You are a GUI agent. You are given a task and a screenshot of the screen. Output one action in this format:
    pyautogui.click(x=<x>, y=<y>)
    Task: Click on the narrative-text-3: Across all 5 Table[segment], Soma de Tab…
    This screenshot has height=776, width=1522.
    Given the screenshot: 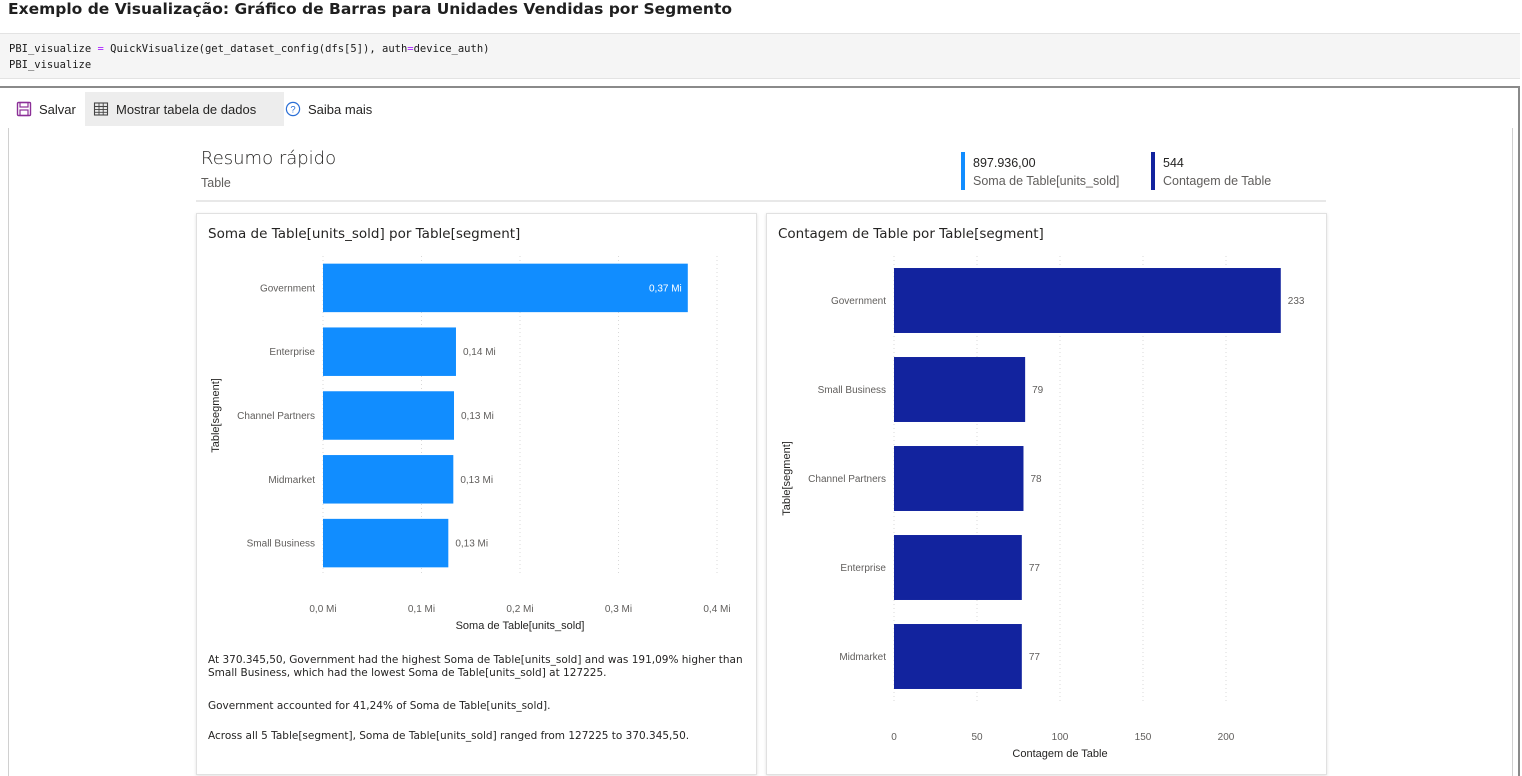 What is the action you would take?
    pyautogui.click(x=449, y=736)
    